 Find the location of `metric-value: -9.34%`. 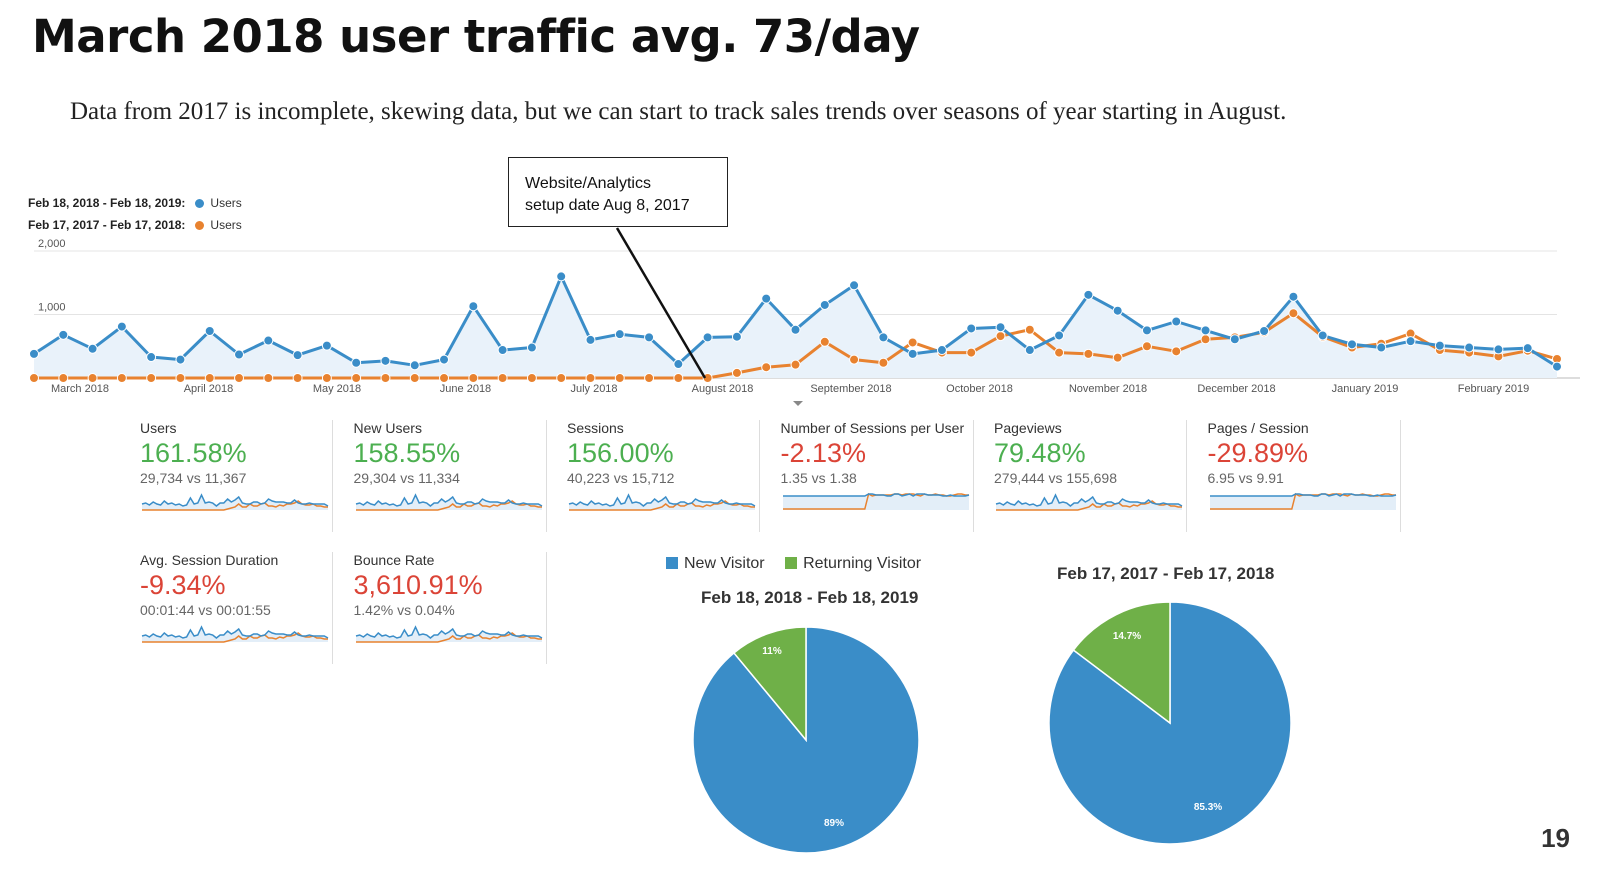

metric-value: -9.34% is located at coordinates (183, 585).